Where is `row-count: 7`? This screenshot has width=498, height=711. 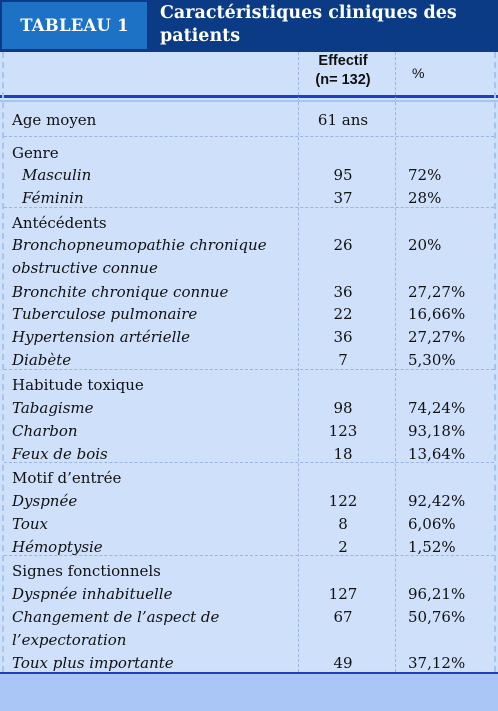 row-count: 7 is located at coordinates (343, 360).